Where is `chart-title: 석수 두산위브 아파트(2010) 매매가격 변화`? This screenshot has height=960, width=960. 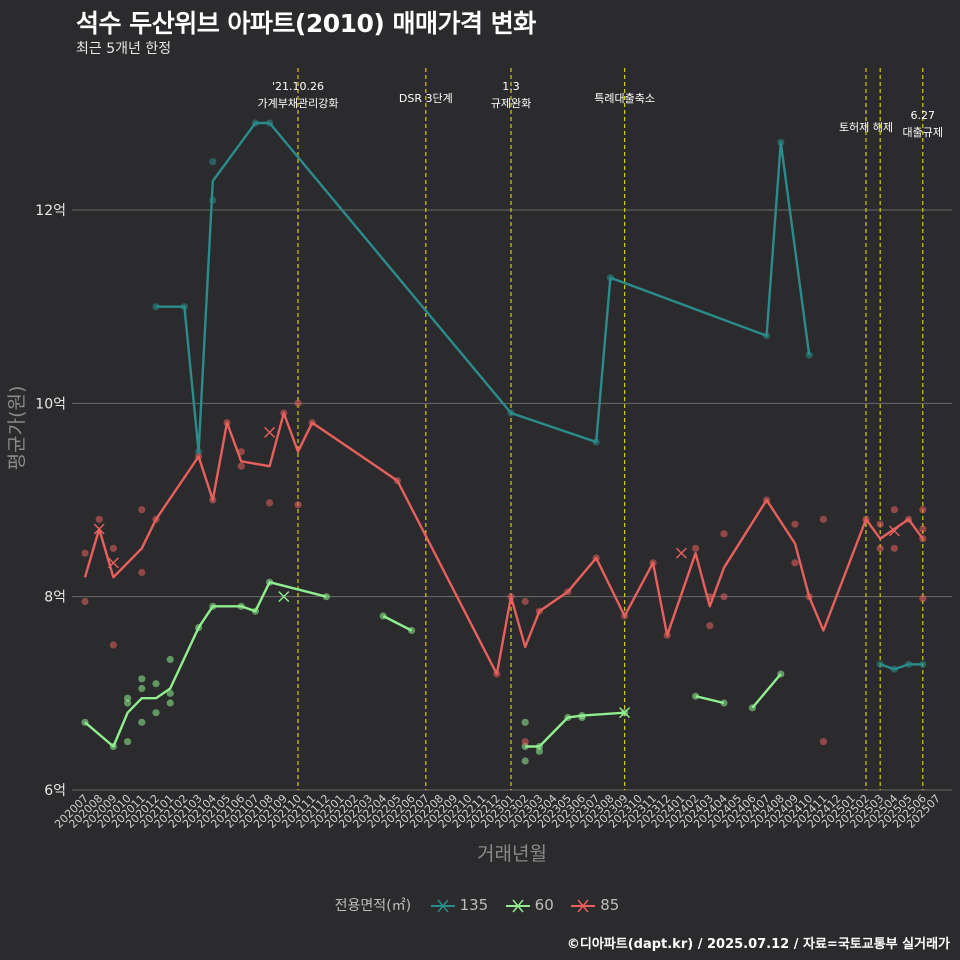
chart-title: 석수 두산위브 아파트(2010) 매매가격 변화 is located at coordinates (306, 23).